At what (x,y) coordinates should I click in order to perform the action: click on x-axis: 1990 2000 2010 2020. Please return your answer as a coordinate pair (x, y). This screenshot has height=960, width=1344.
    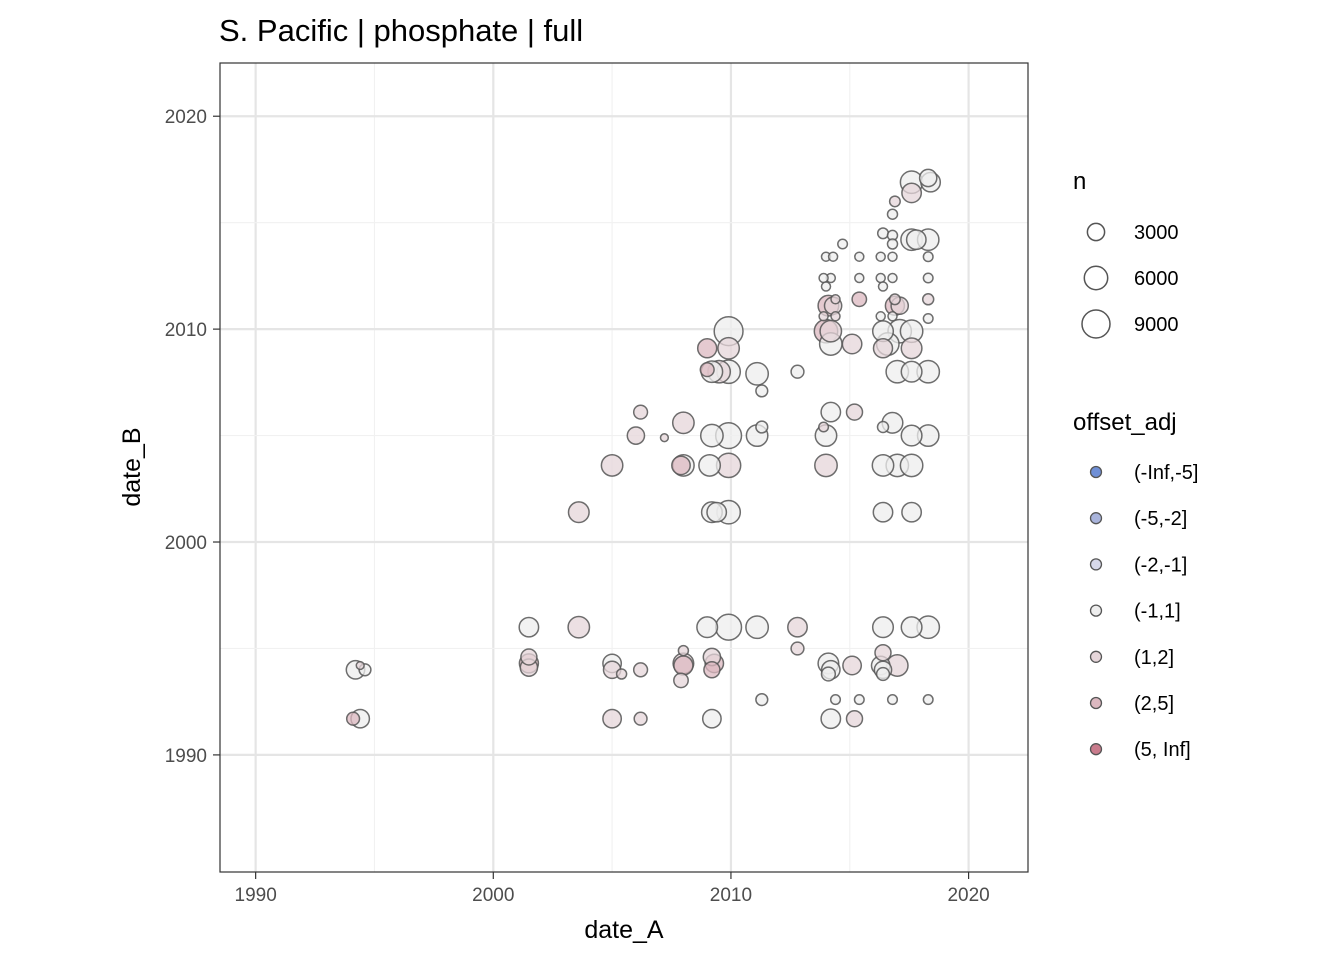
    Looking at the image, I should click on (612, 889).